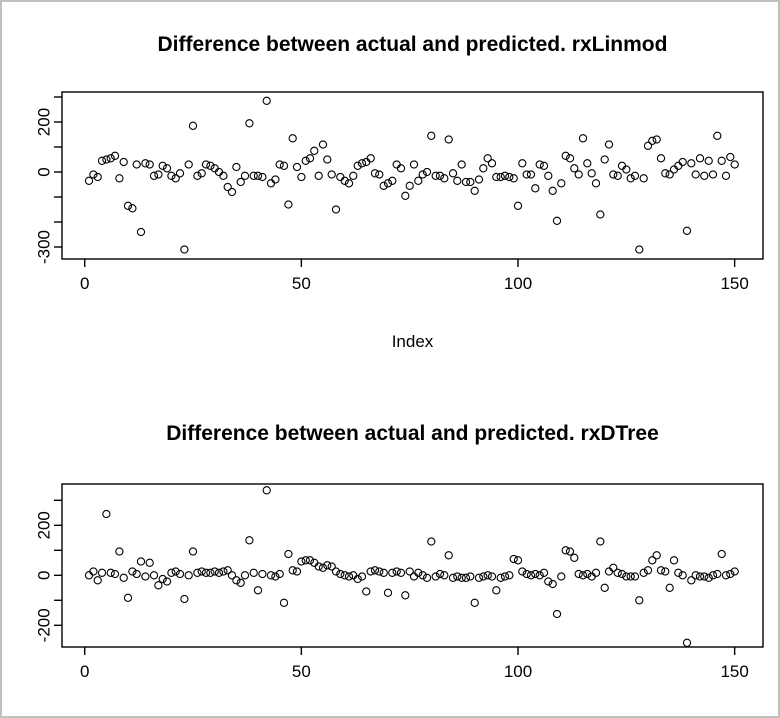 The height and width of the screenshot is (718, 780). What do you see at coordinates (43, 575) in the screenshot?
I see `dtree-panel-ytick-label: 0` at bounding box center [43, 575].